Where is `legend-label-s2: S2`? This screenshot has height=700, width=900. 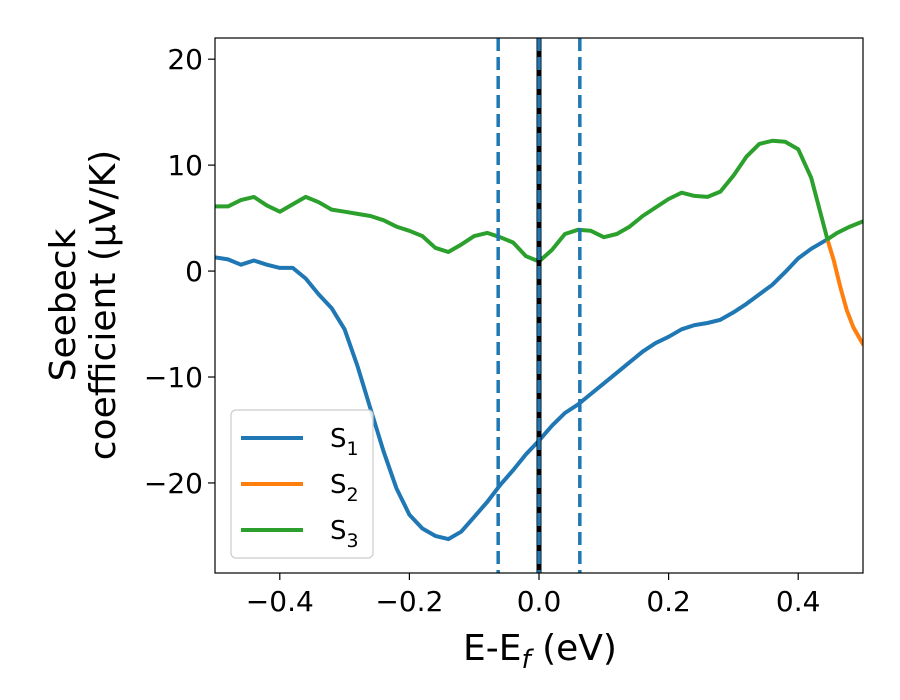 legend-label-s2: S2 is located at coordinates (344, 488).